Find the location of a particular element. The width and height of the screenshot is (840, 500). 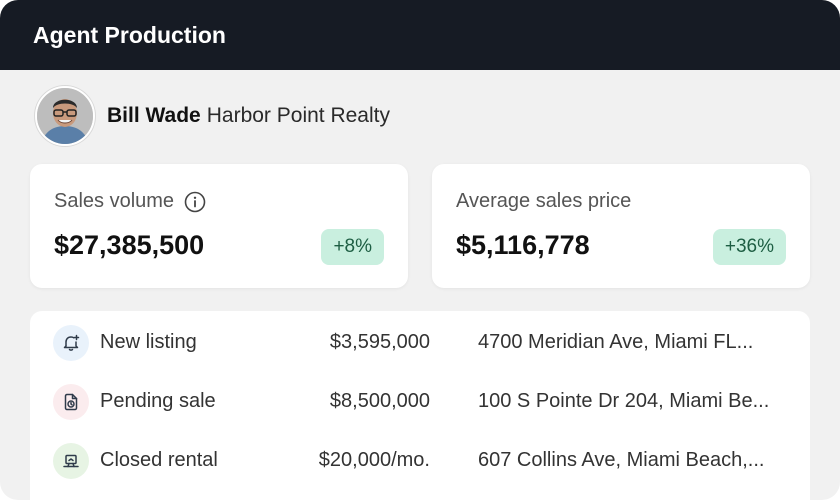

card-header: Agent Production is located at coordinates (420, 35).